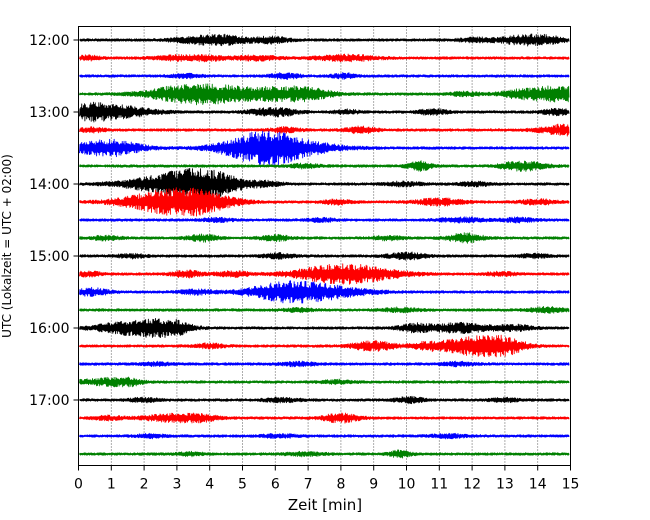 The width and height of the screenshot is (650, 520). Describe the element at coordinates (7, 246) in the screenshot. I see `y-axis-label: UTC (Lokalzeit = UTC + 02:00)` at that location.